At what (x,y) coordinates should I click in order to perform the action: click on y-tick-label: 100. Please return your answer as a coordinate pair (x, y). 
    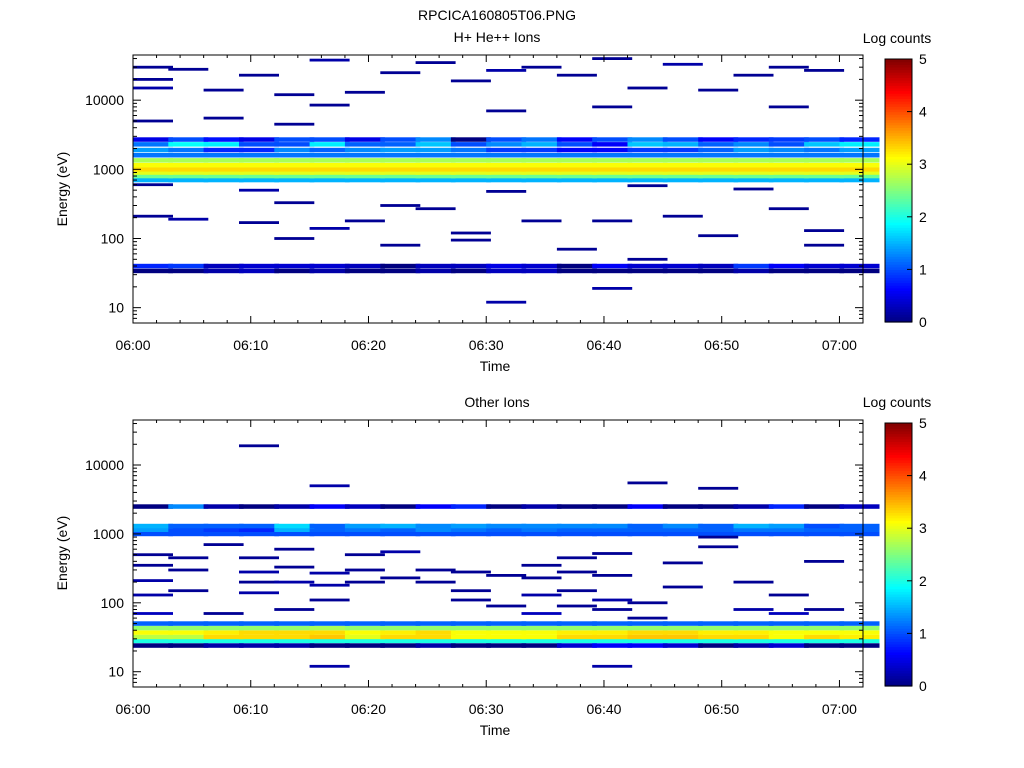
    Looking at the image, I should click on (113, 238).